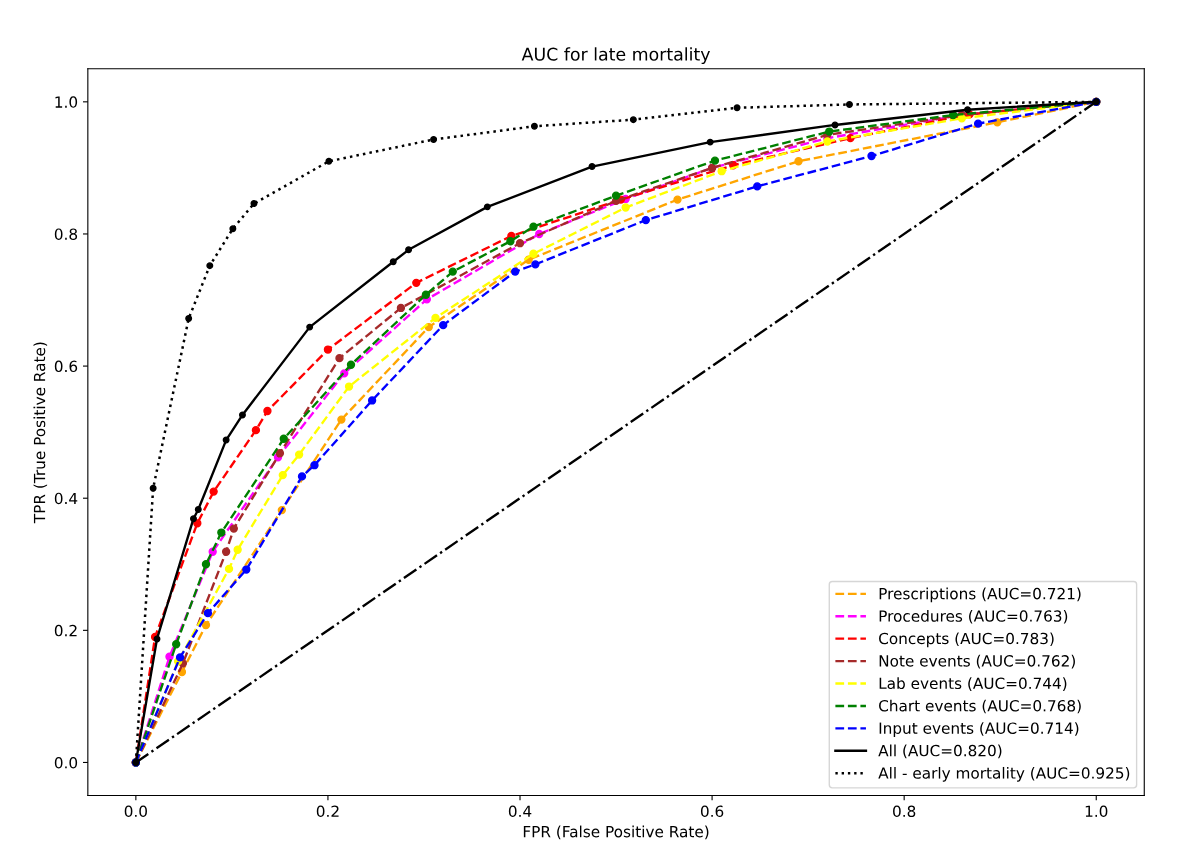  I want to click on legend-label: All - early mortality (AUC=0.925), so click(1004, 774).